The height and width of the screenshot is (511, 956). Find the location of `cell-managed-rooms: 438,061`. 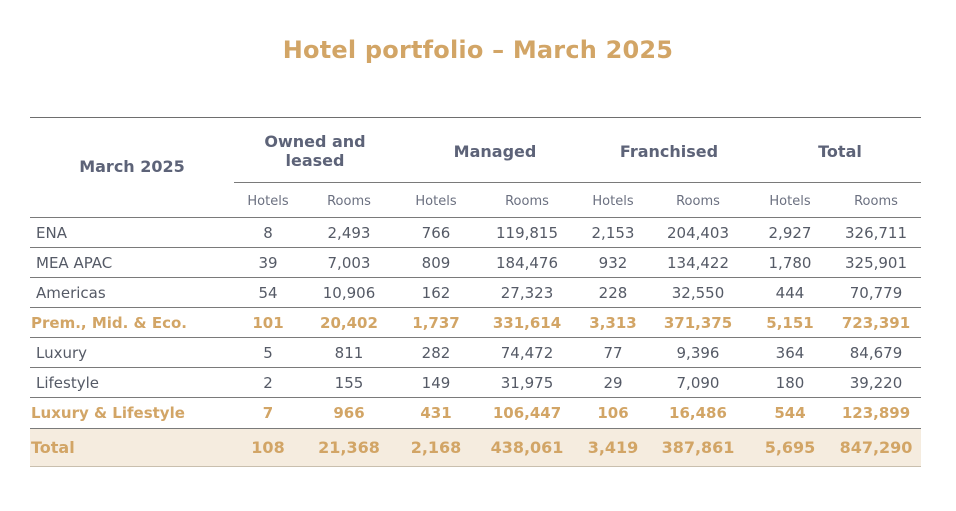

cell-managed-rooms: 438,061 is located at coordinates (527, 447).